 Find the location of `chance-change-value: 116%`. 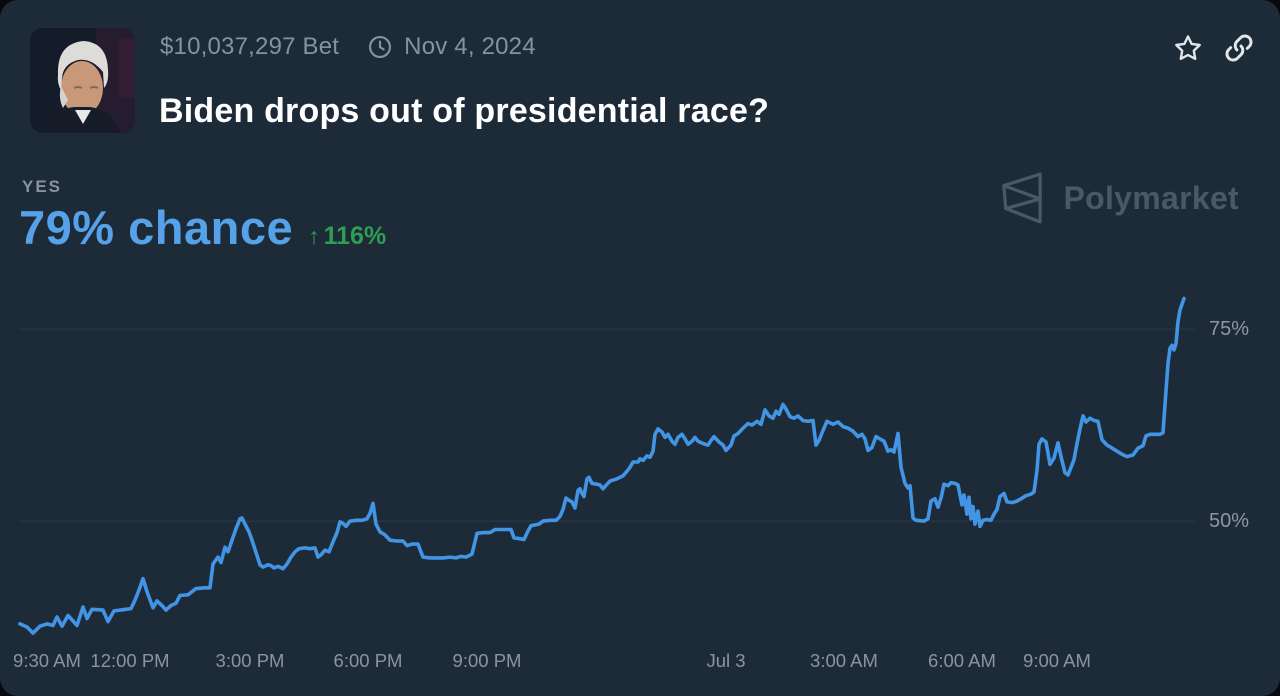

chance-change-value: 116% is located at coordinates (355, 236).